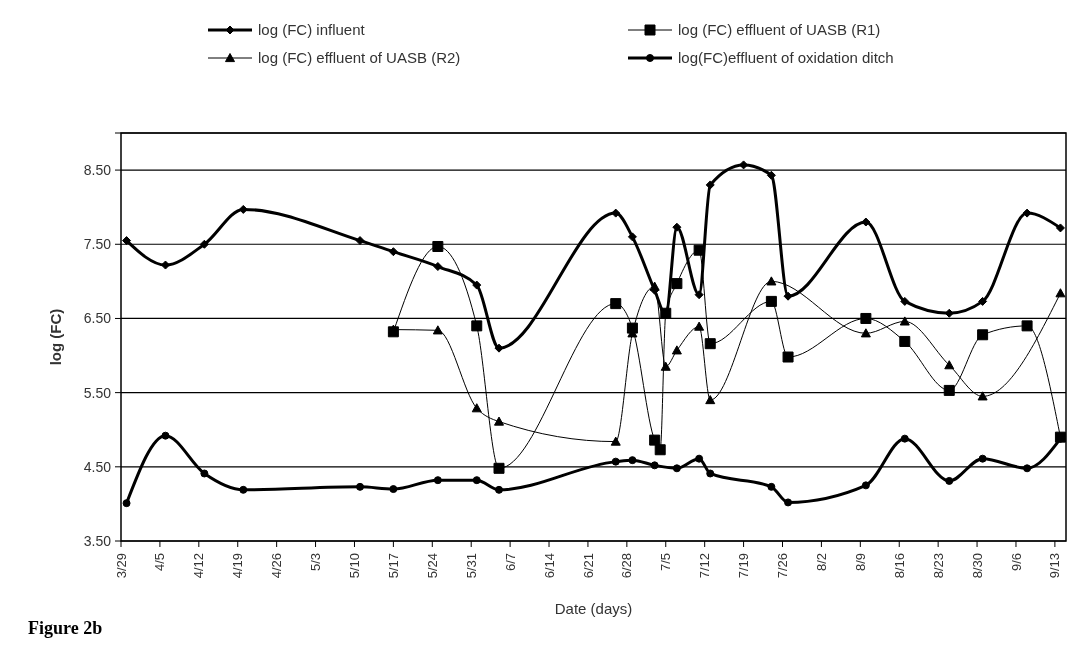 The width and height of the screenshot is (1076, 651). I want to click on x-tick-label: 7/26, so click(783, 566).